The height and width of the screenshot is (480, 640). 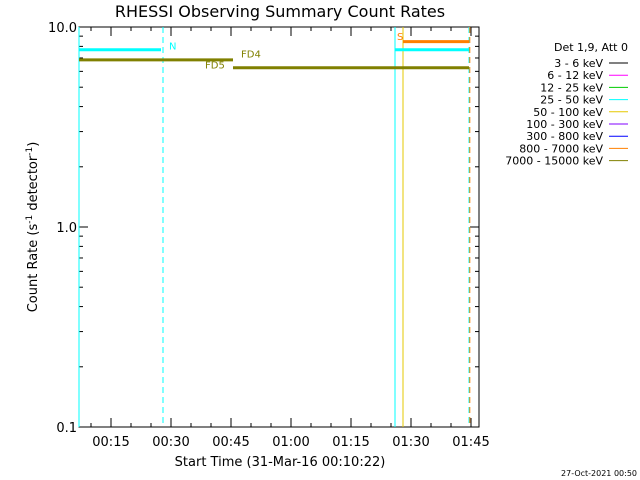 I want to click on legend-label: 100 - 300 keV, so click(x=564, y=124).